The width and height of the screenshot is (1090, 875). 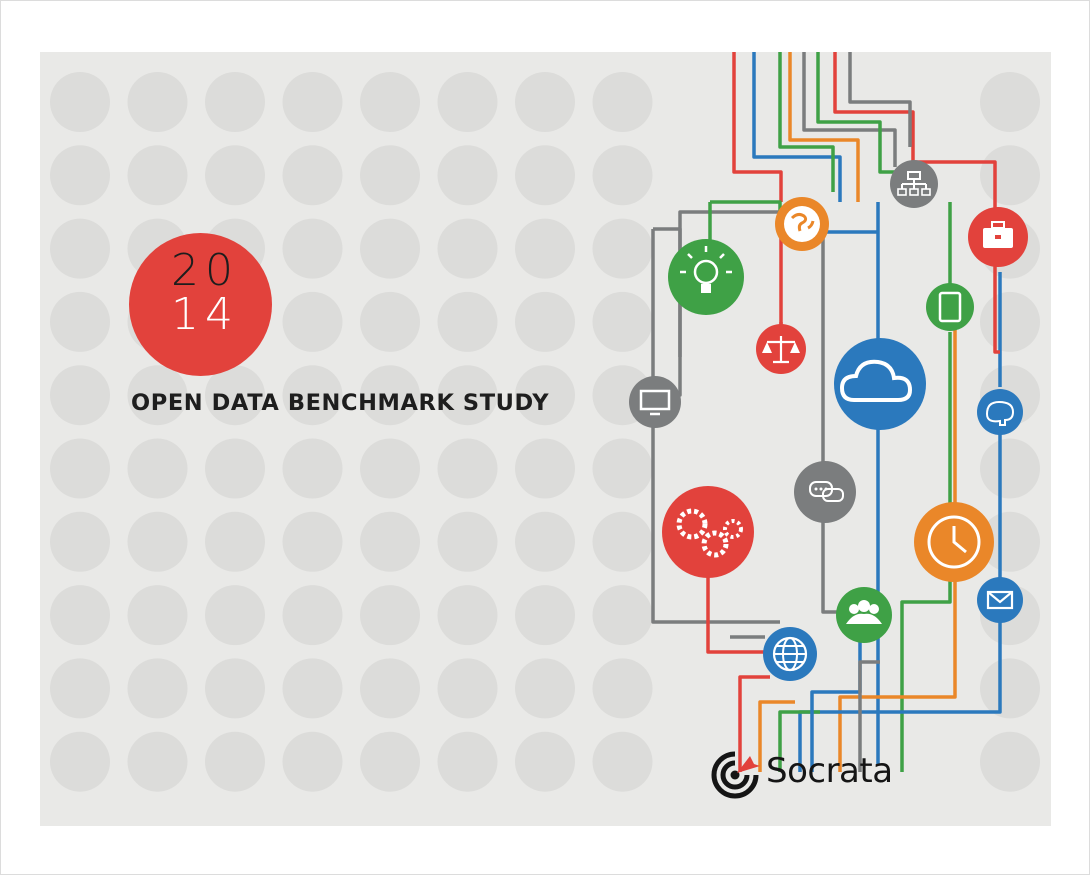 I want to click on monitor-icon, so click(x=655, y=402).